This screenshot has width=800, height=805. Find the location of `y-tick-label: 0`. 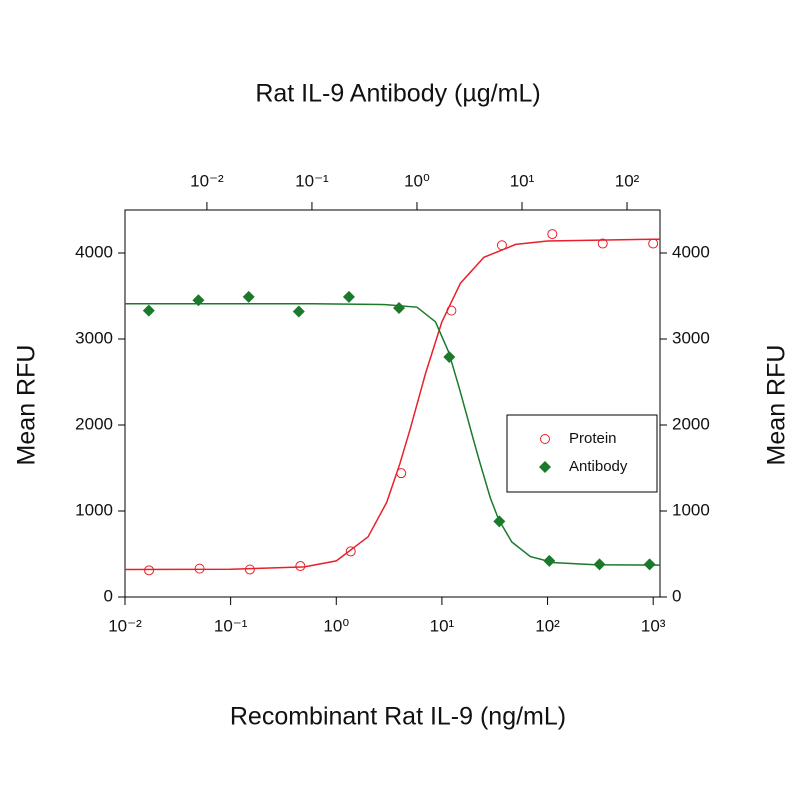

y-tick-label: 0 is located at coordinates (108, 595).